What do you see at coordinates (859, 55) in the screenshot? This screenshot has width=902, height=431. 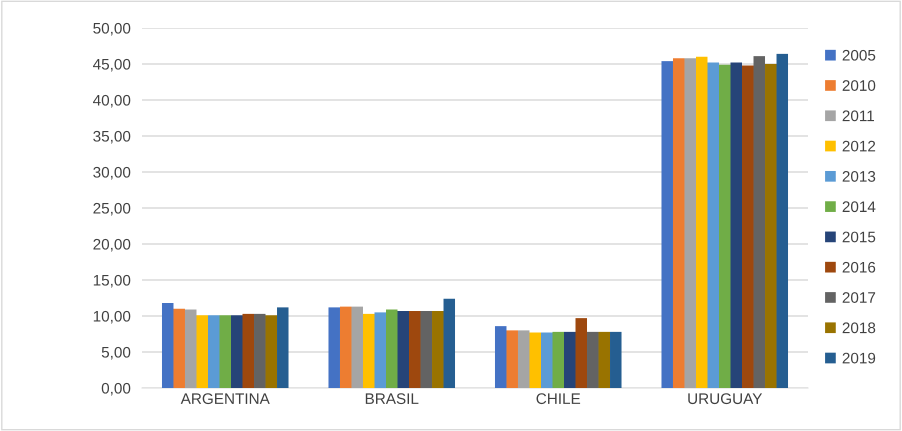 I see `legend-label: 2005` at bounding box center [859, 55].